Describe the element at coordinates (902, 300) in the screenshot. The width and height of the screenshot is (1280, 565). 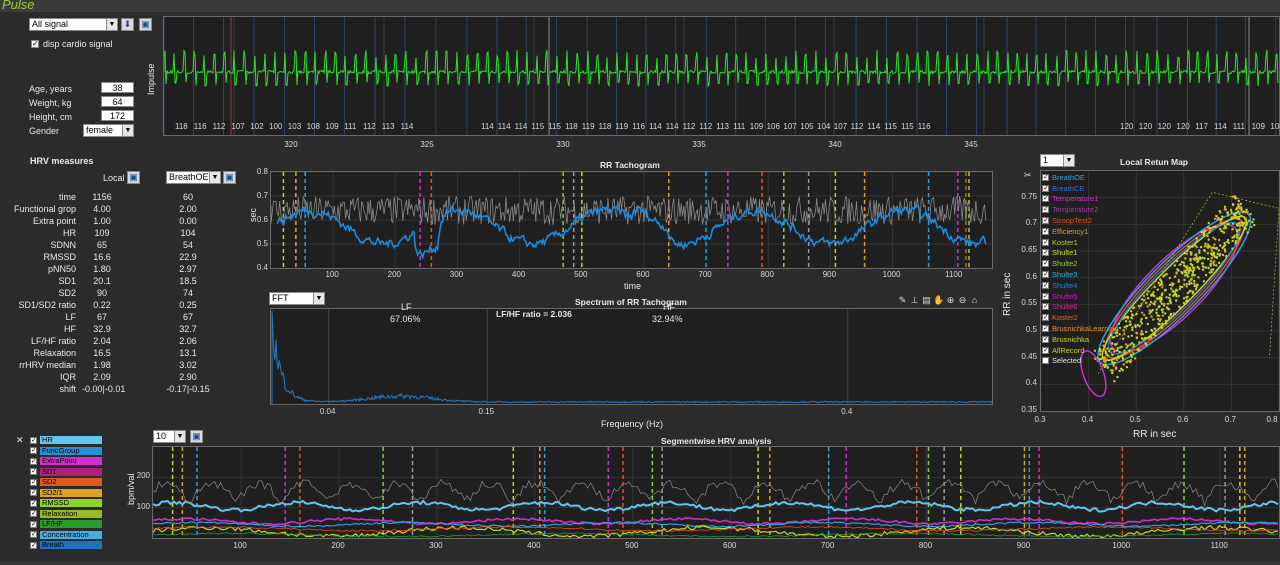
I see `brush-icon: ✎` at that location.